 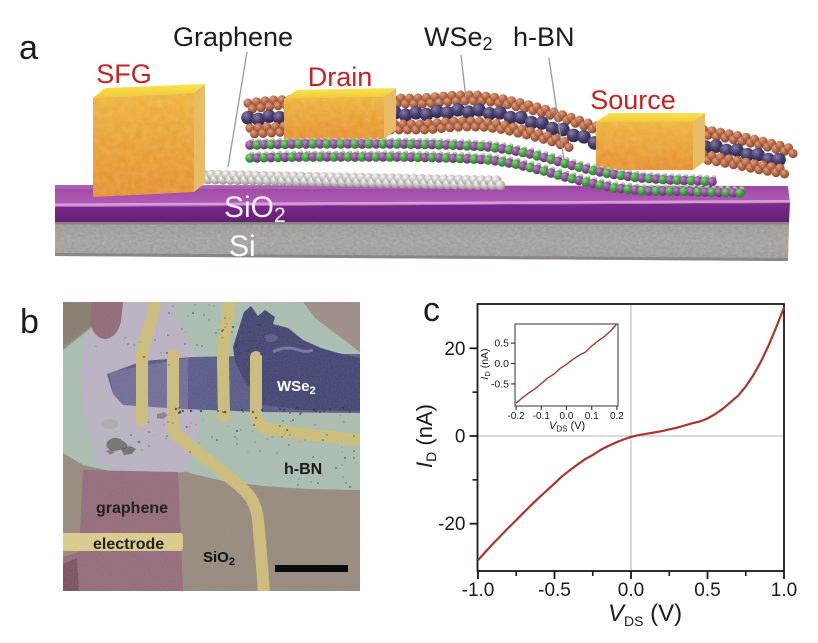 I want to click on svg-text: 1.0, so click(x=784, y=590).